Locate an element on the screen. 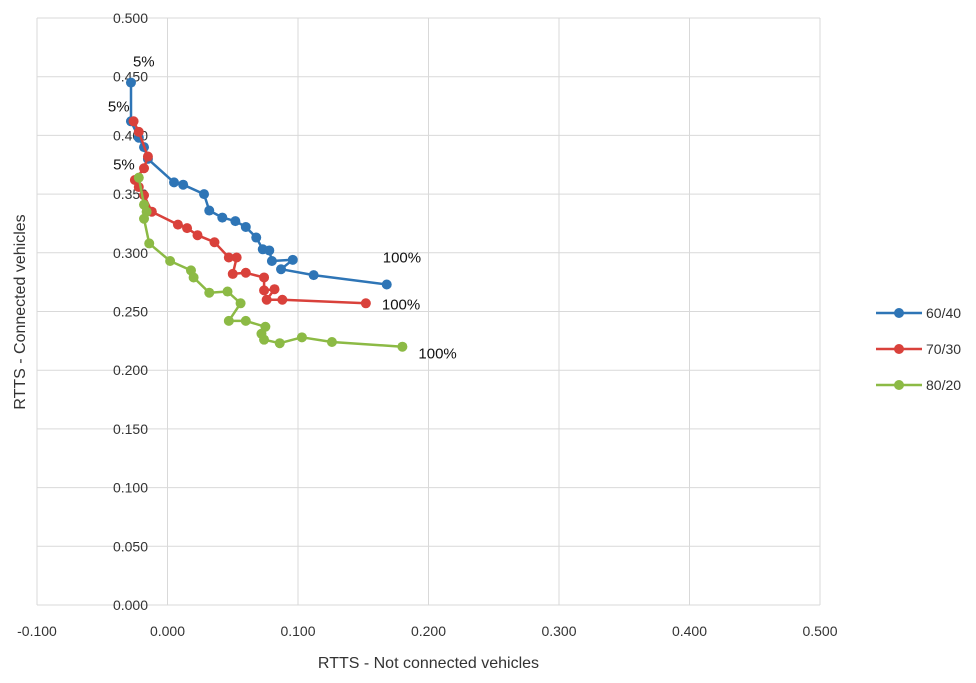 This screenshot has height=683, width=976. y-tick-label: 0.000 is located at coordinates (130, 605).